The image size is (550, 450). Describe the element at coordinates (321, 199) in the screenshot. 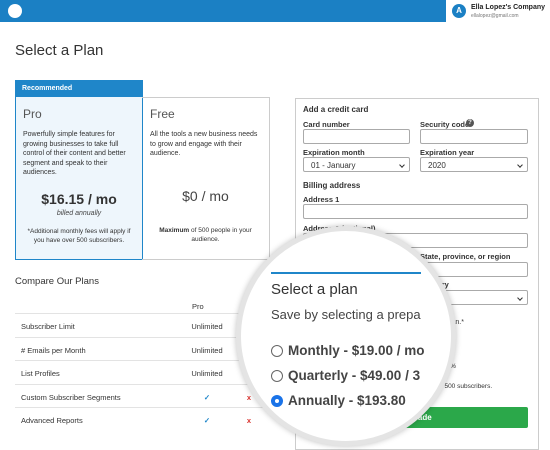

I see `label: Address 1` at that location.